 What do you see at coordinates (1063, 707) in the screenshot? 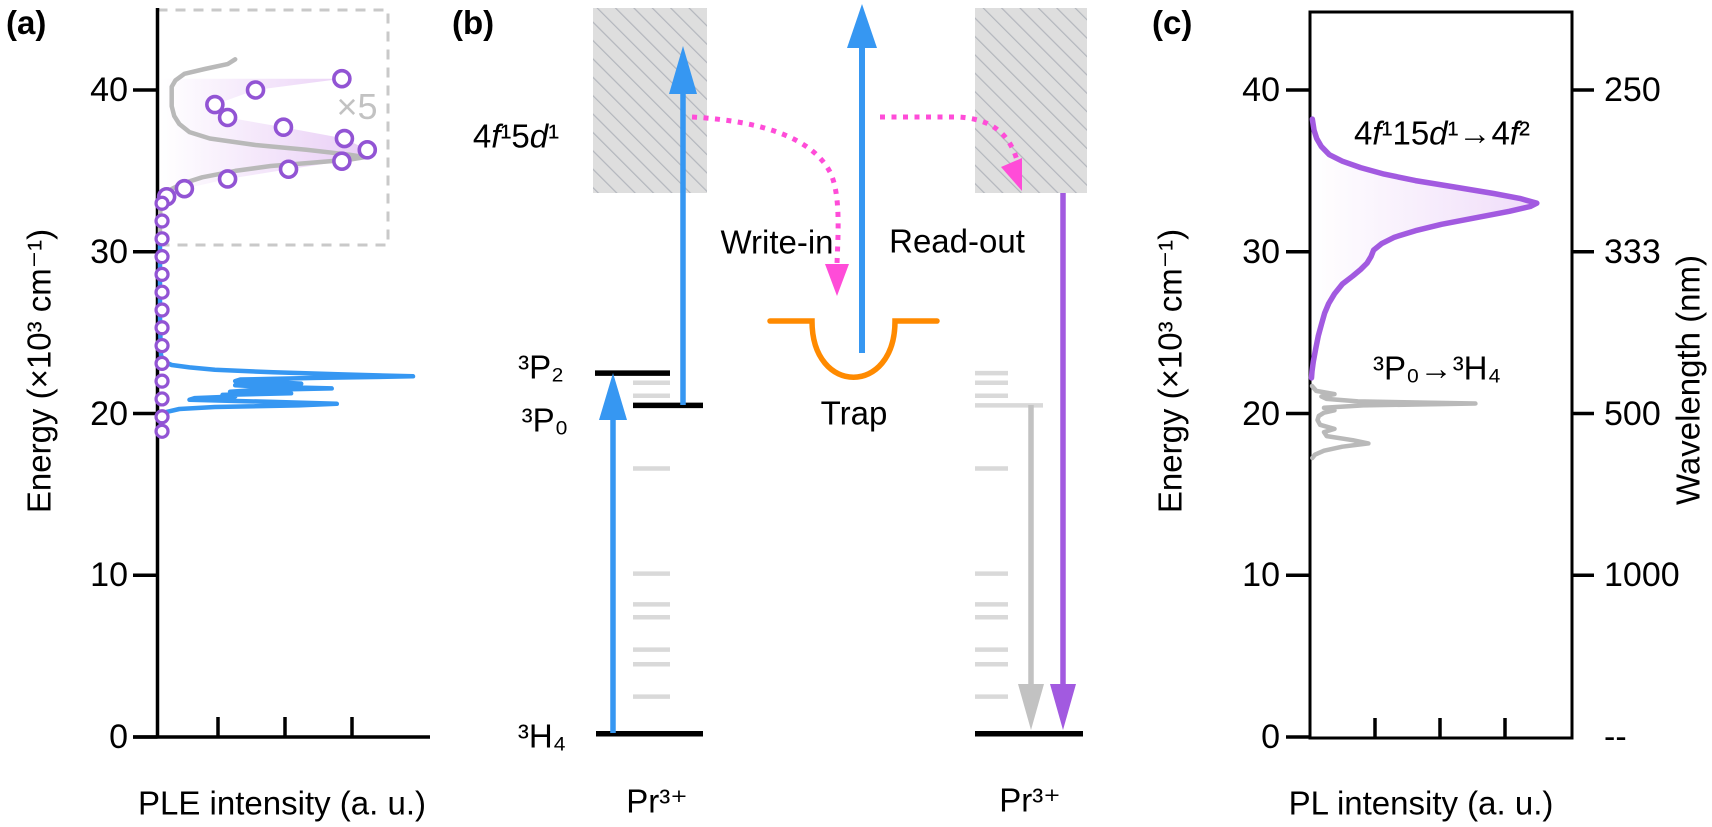
I see `emission-purple-arrow-head` at bounding box center [1063, 707].